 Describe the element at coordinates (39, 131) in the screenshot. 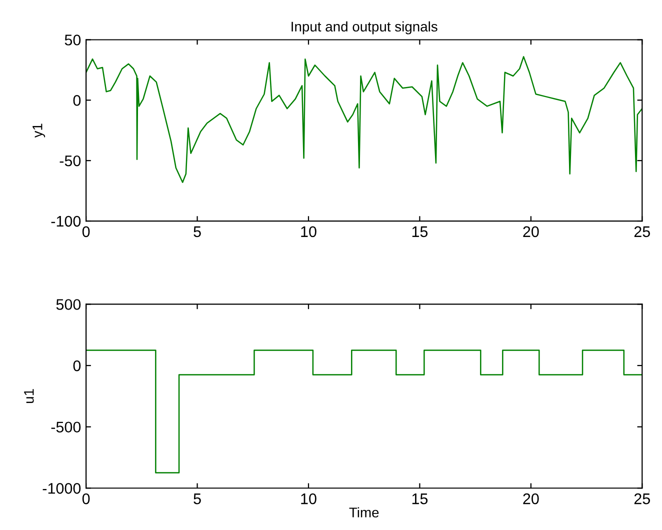

I see `y-axis-title: y1` at that location.